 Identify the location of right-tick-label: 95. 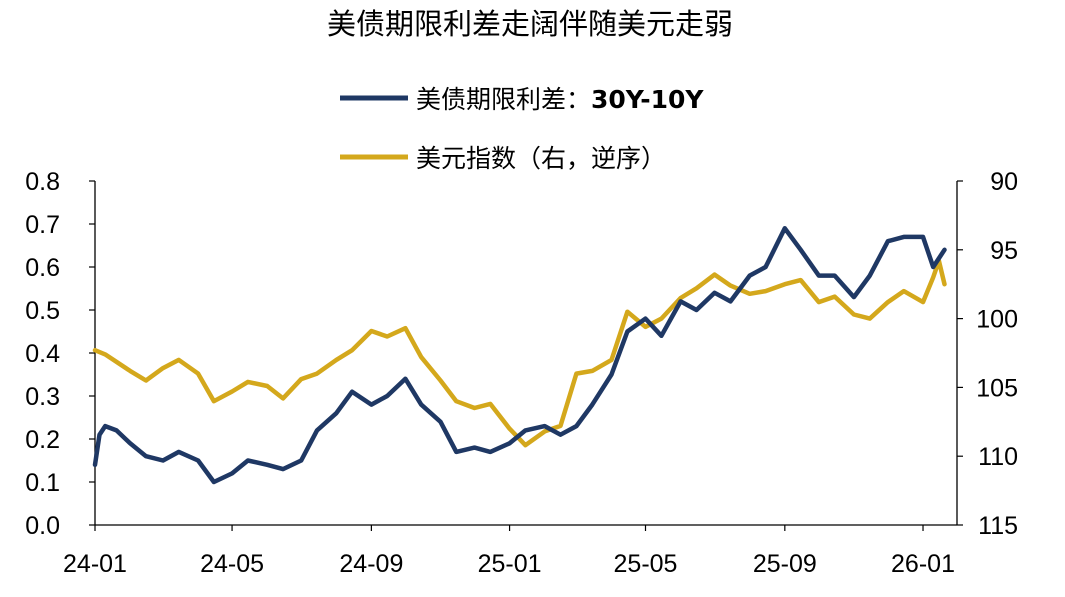
(1004, 251).